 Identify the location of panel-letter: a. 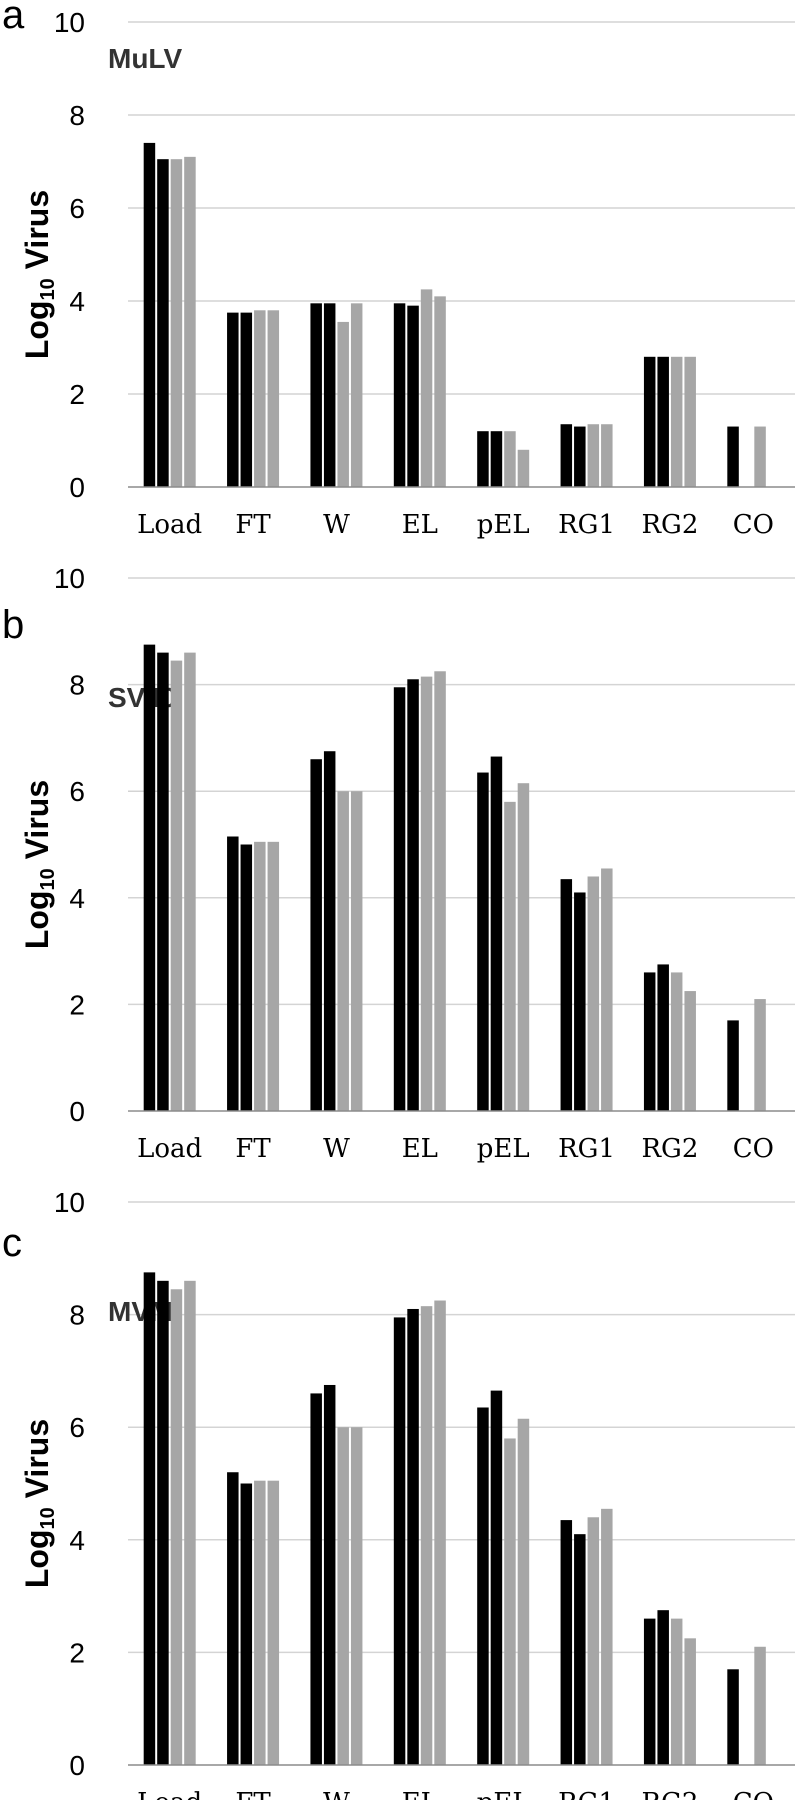
(13, 18).